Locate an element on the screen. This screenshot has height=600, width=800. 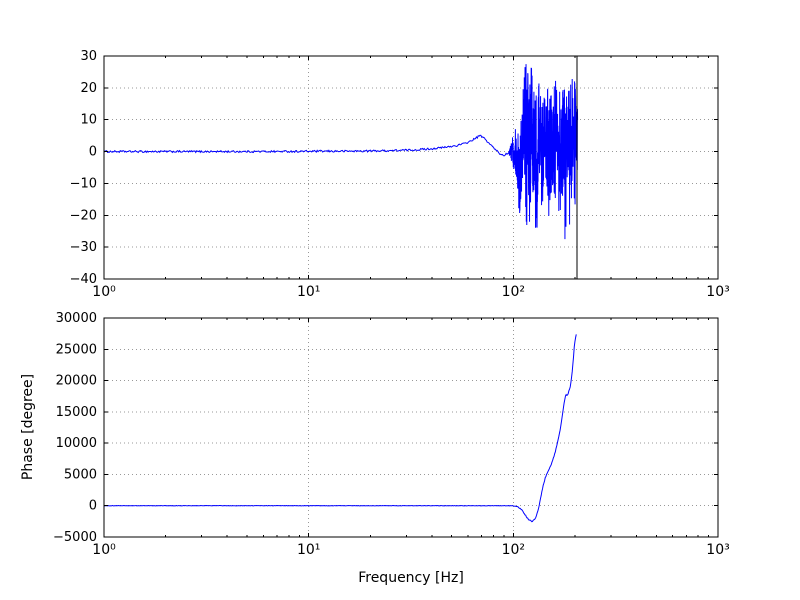
y-tick-label: −30 is located at coordinates (83, 247).